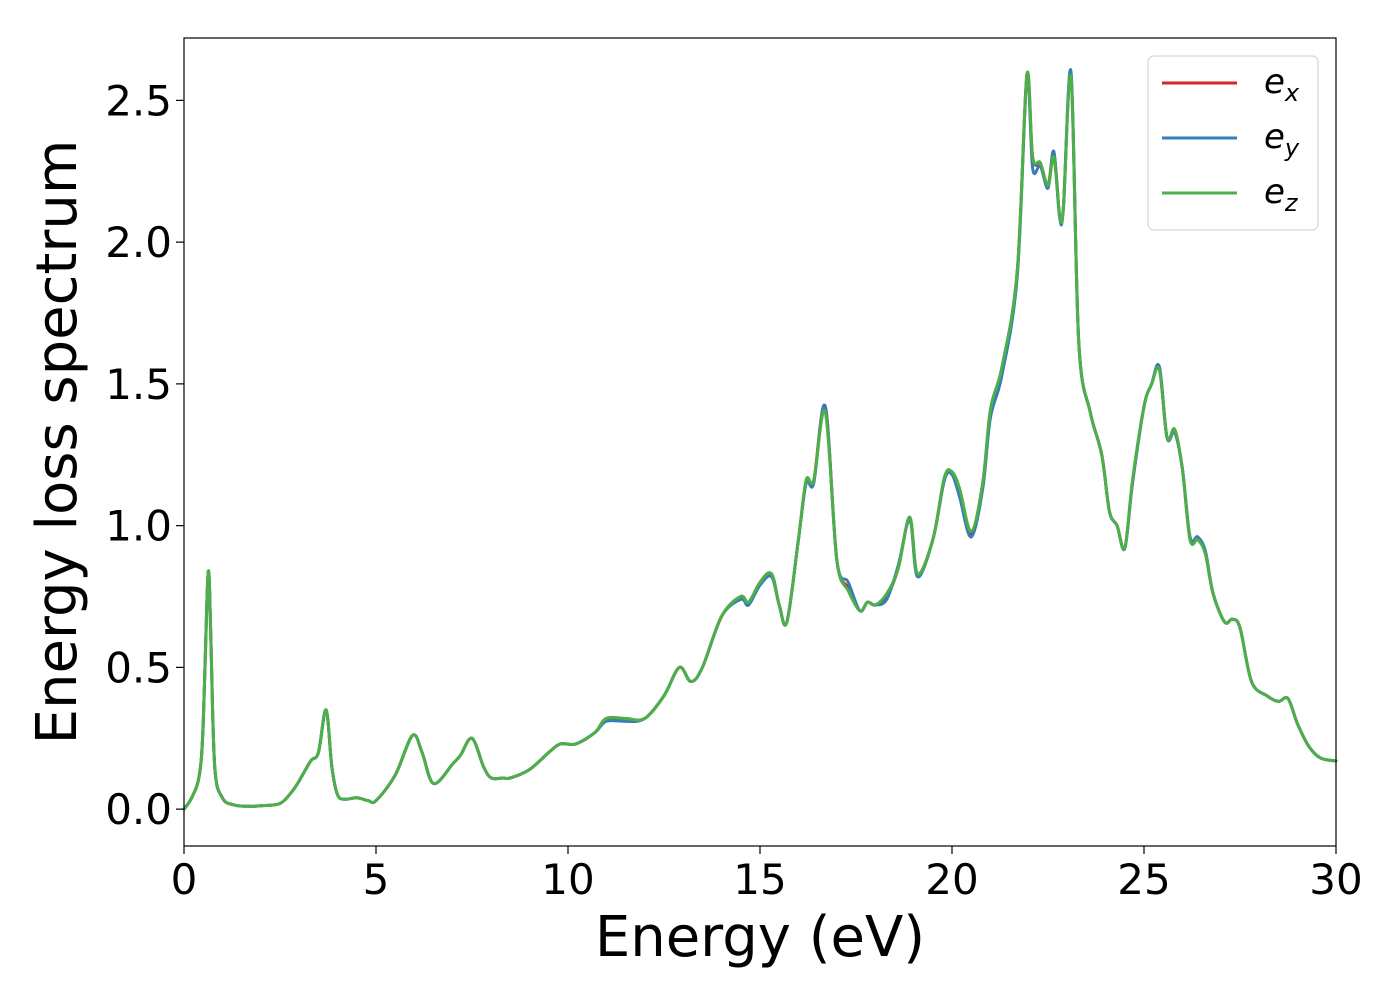 This screenshot has width=1400, height=1000. I want to click on y-tick-label: 1.5, so click(138, 384).